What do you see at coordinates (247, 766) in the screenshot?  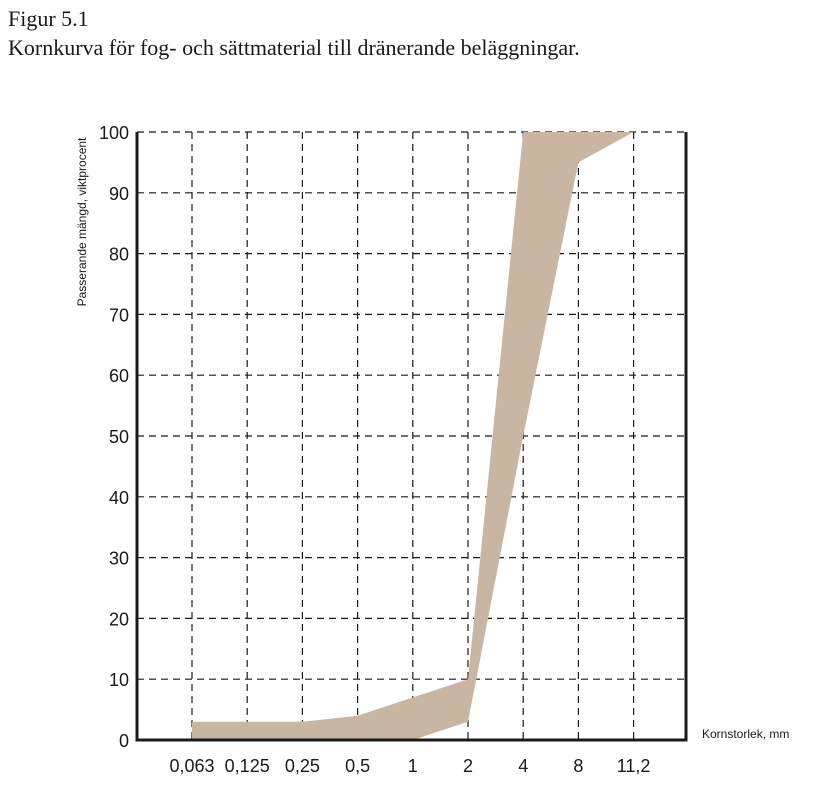 I see `x-tick-label: 0,125` at bounding box center [247, 766].